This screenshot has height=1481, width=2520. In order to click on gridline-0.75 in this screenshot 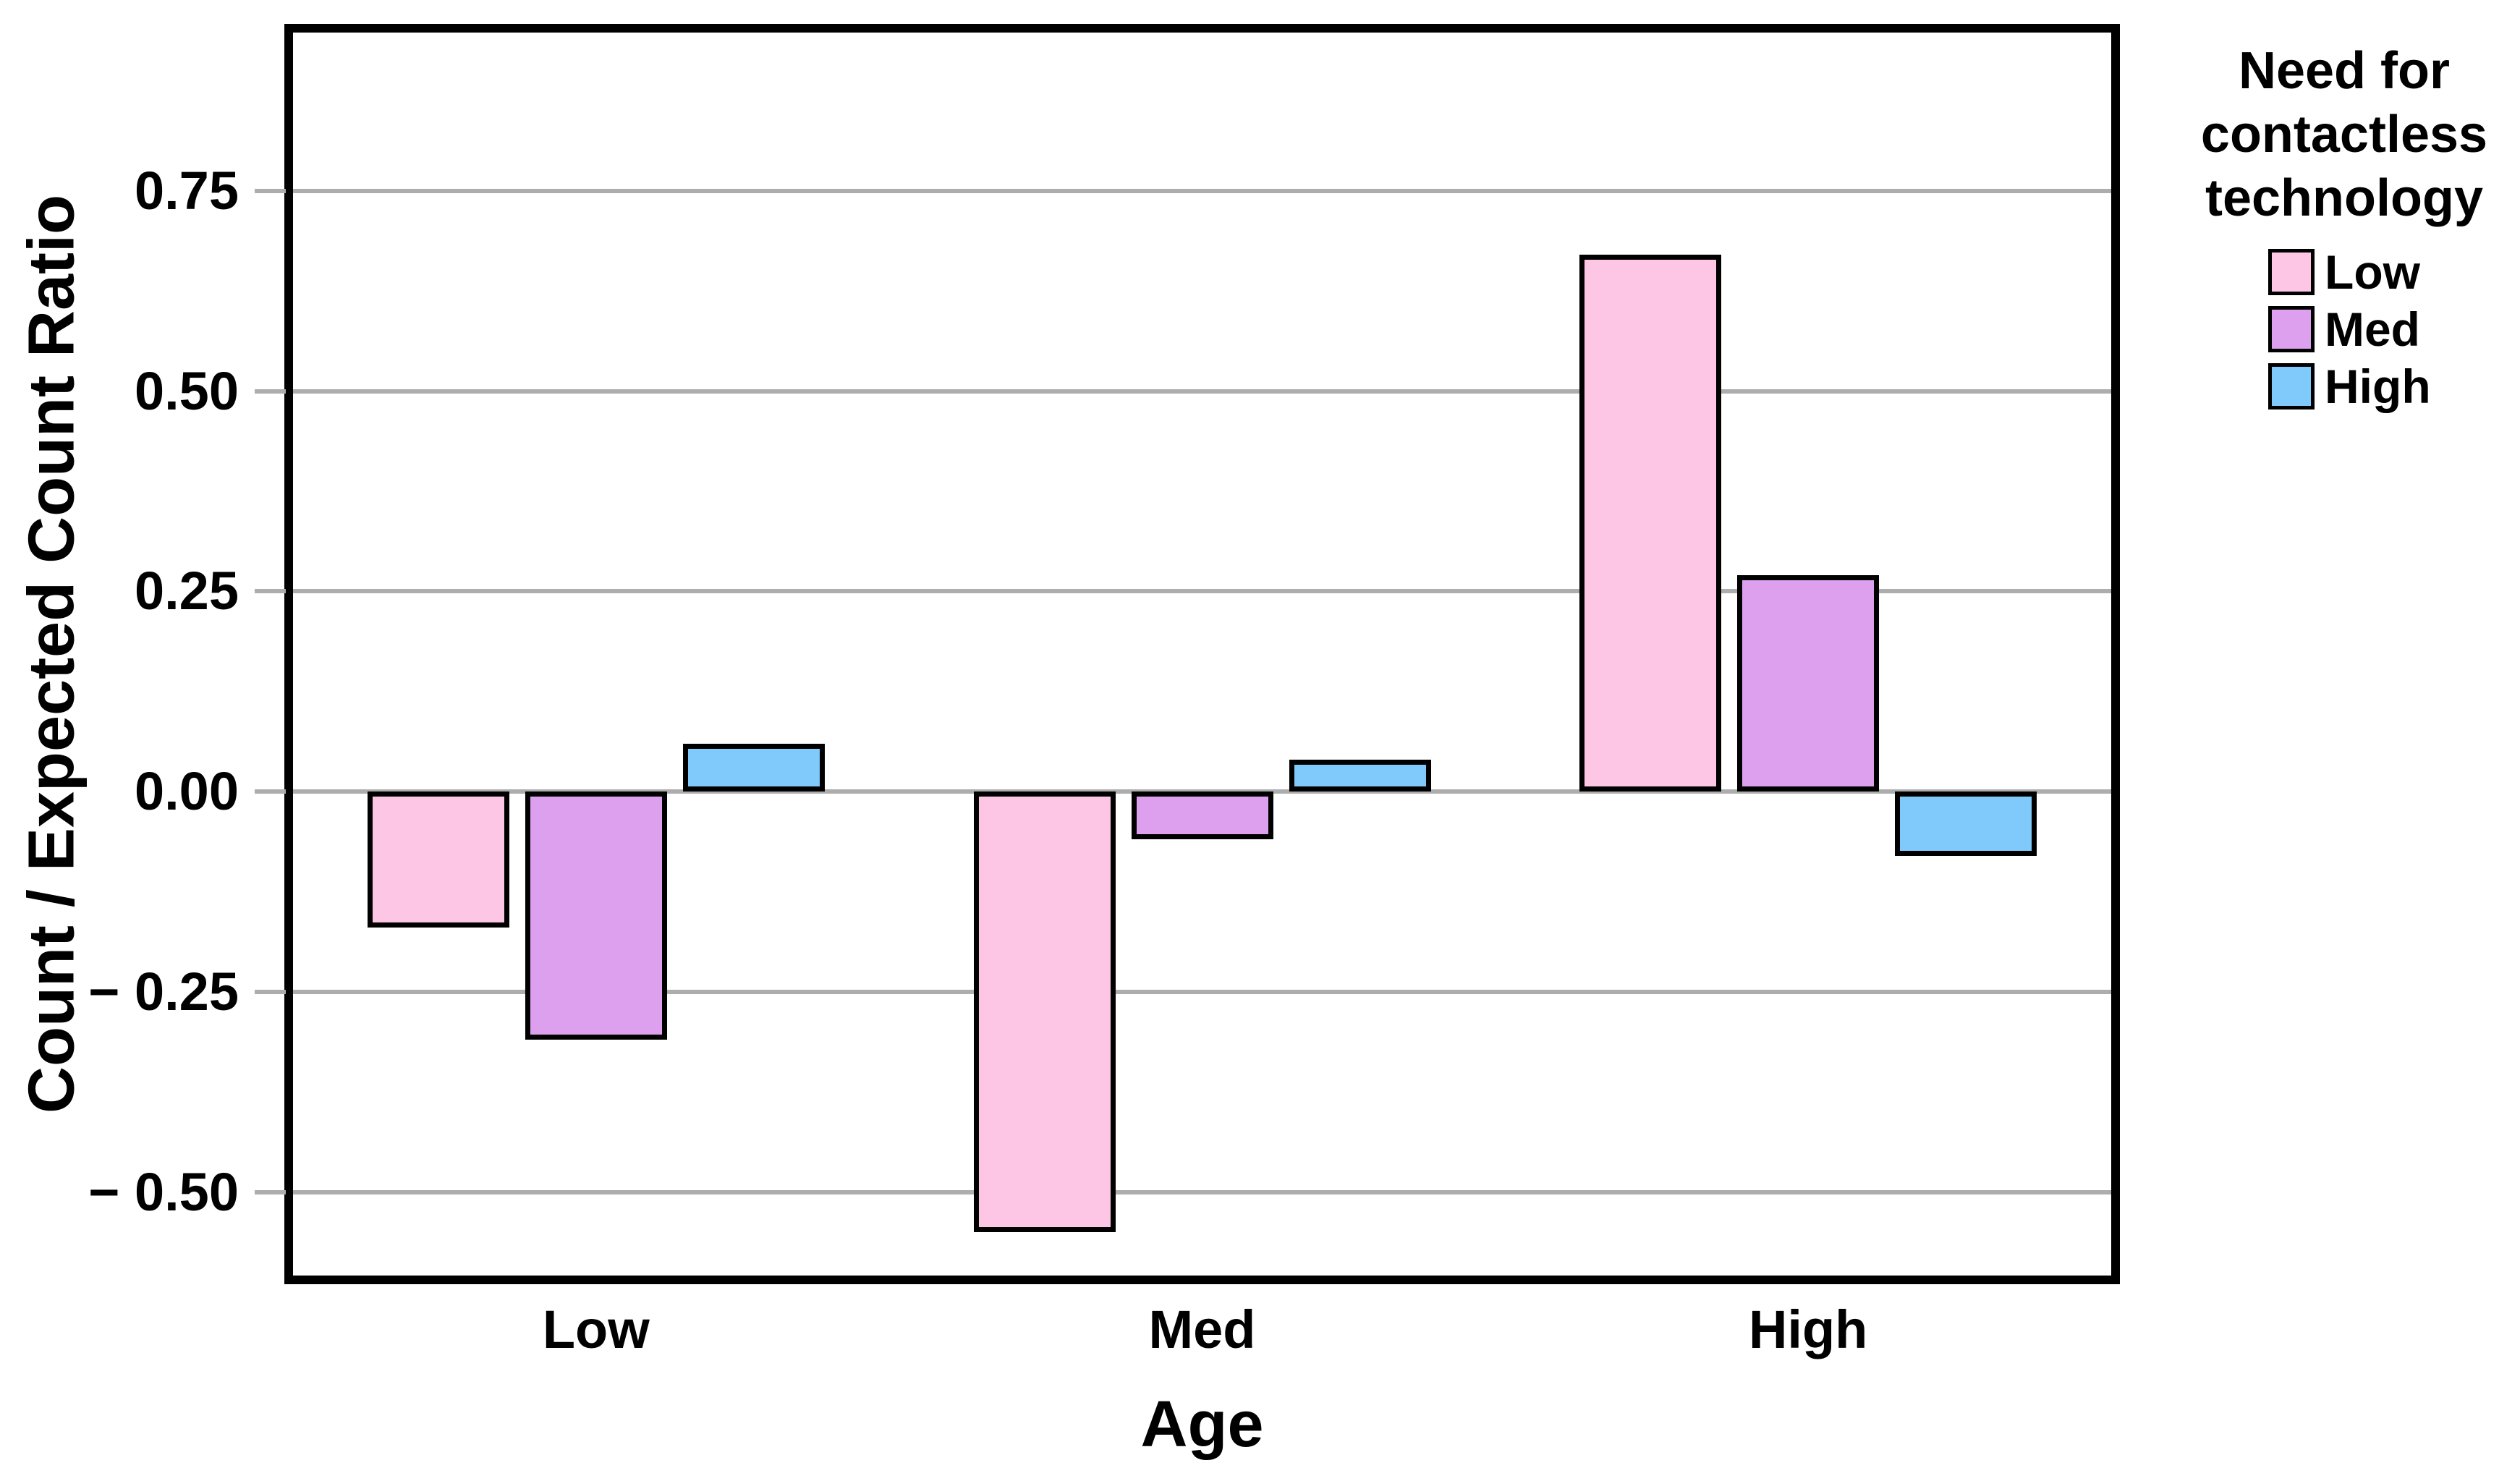, I will do `click(1202, 190)`.